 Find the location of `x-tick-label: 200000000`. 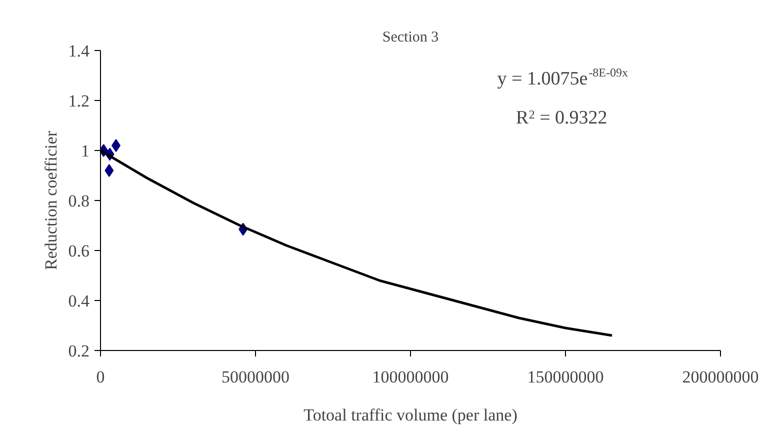

x-tick-label: 200000000 is located at coordinates (720, 377).